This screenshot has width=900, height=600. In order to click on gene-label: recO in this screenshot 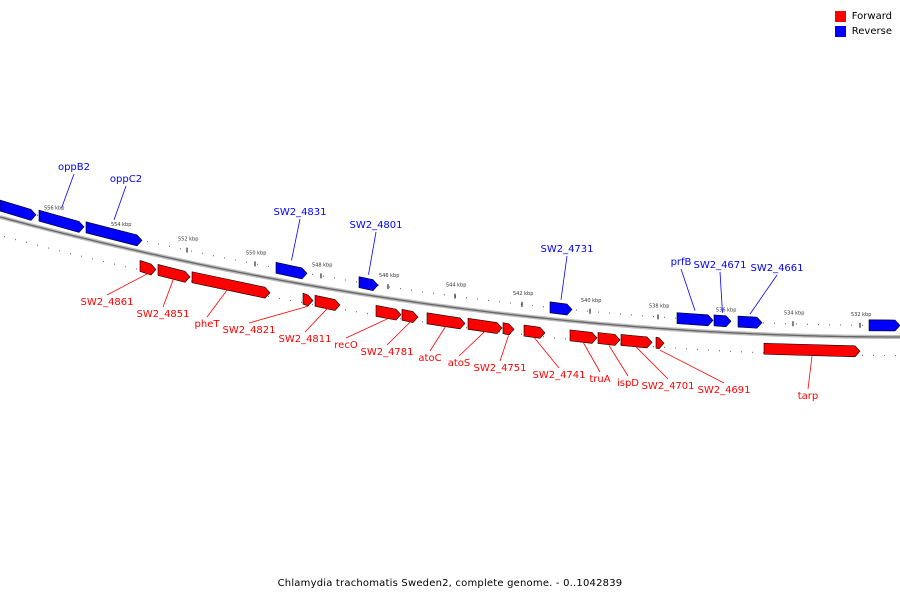, I will do `click(346, 345)`.